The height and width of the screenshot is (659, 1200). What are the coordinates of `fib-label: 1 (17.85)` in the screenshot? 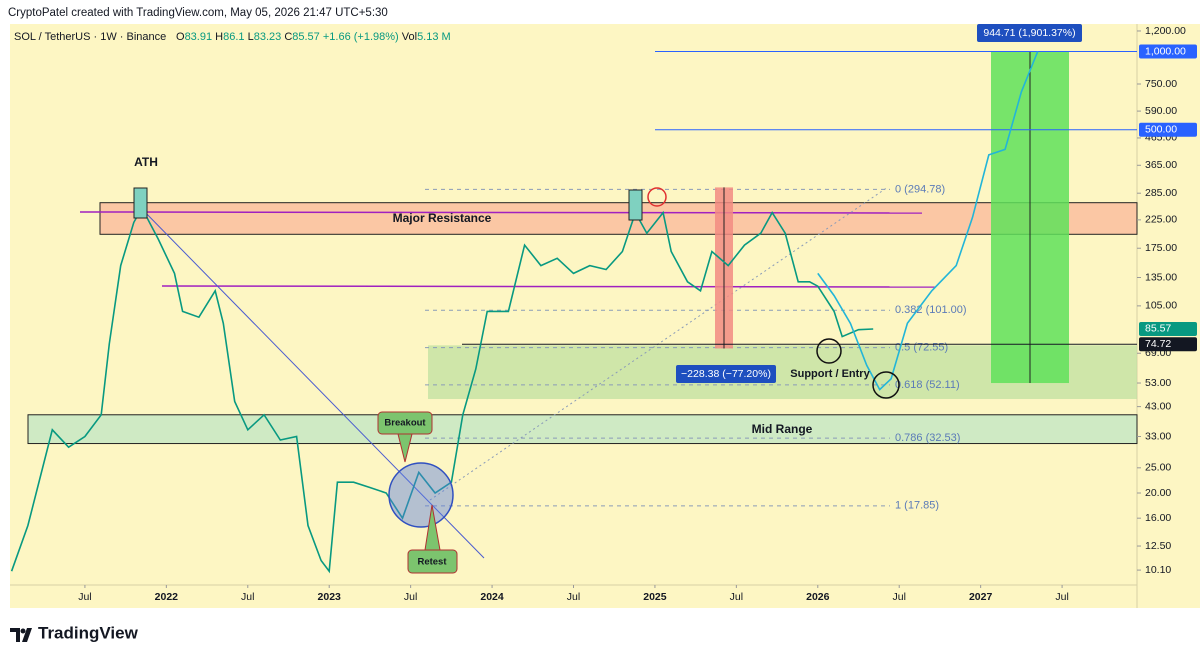 It's located at (917, 506).